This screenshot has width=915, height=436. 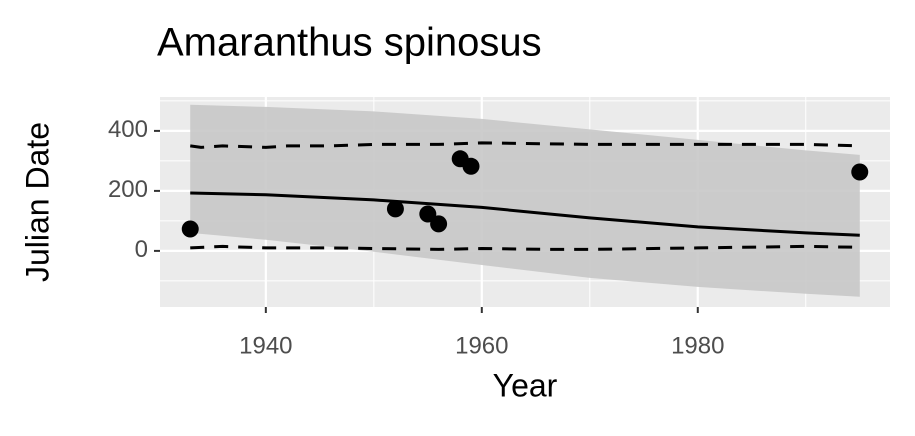 What do you see at coordinates (265, 345) in the screenshot?
I see `x-tick-label: 1940` at bounding box center [265, 345].